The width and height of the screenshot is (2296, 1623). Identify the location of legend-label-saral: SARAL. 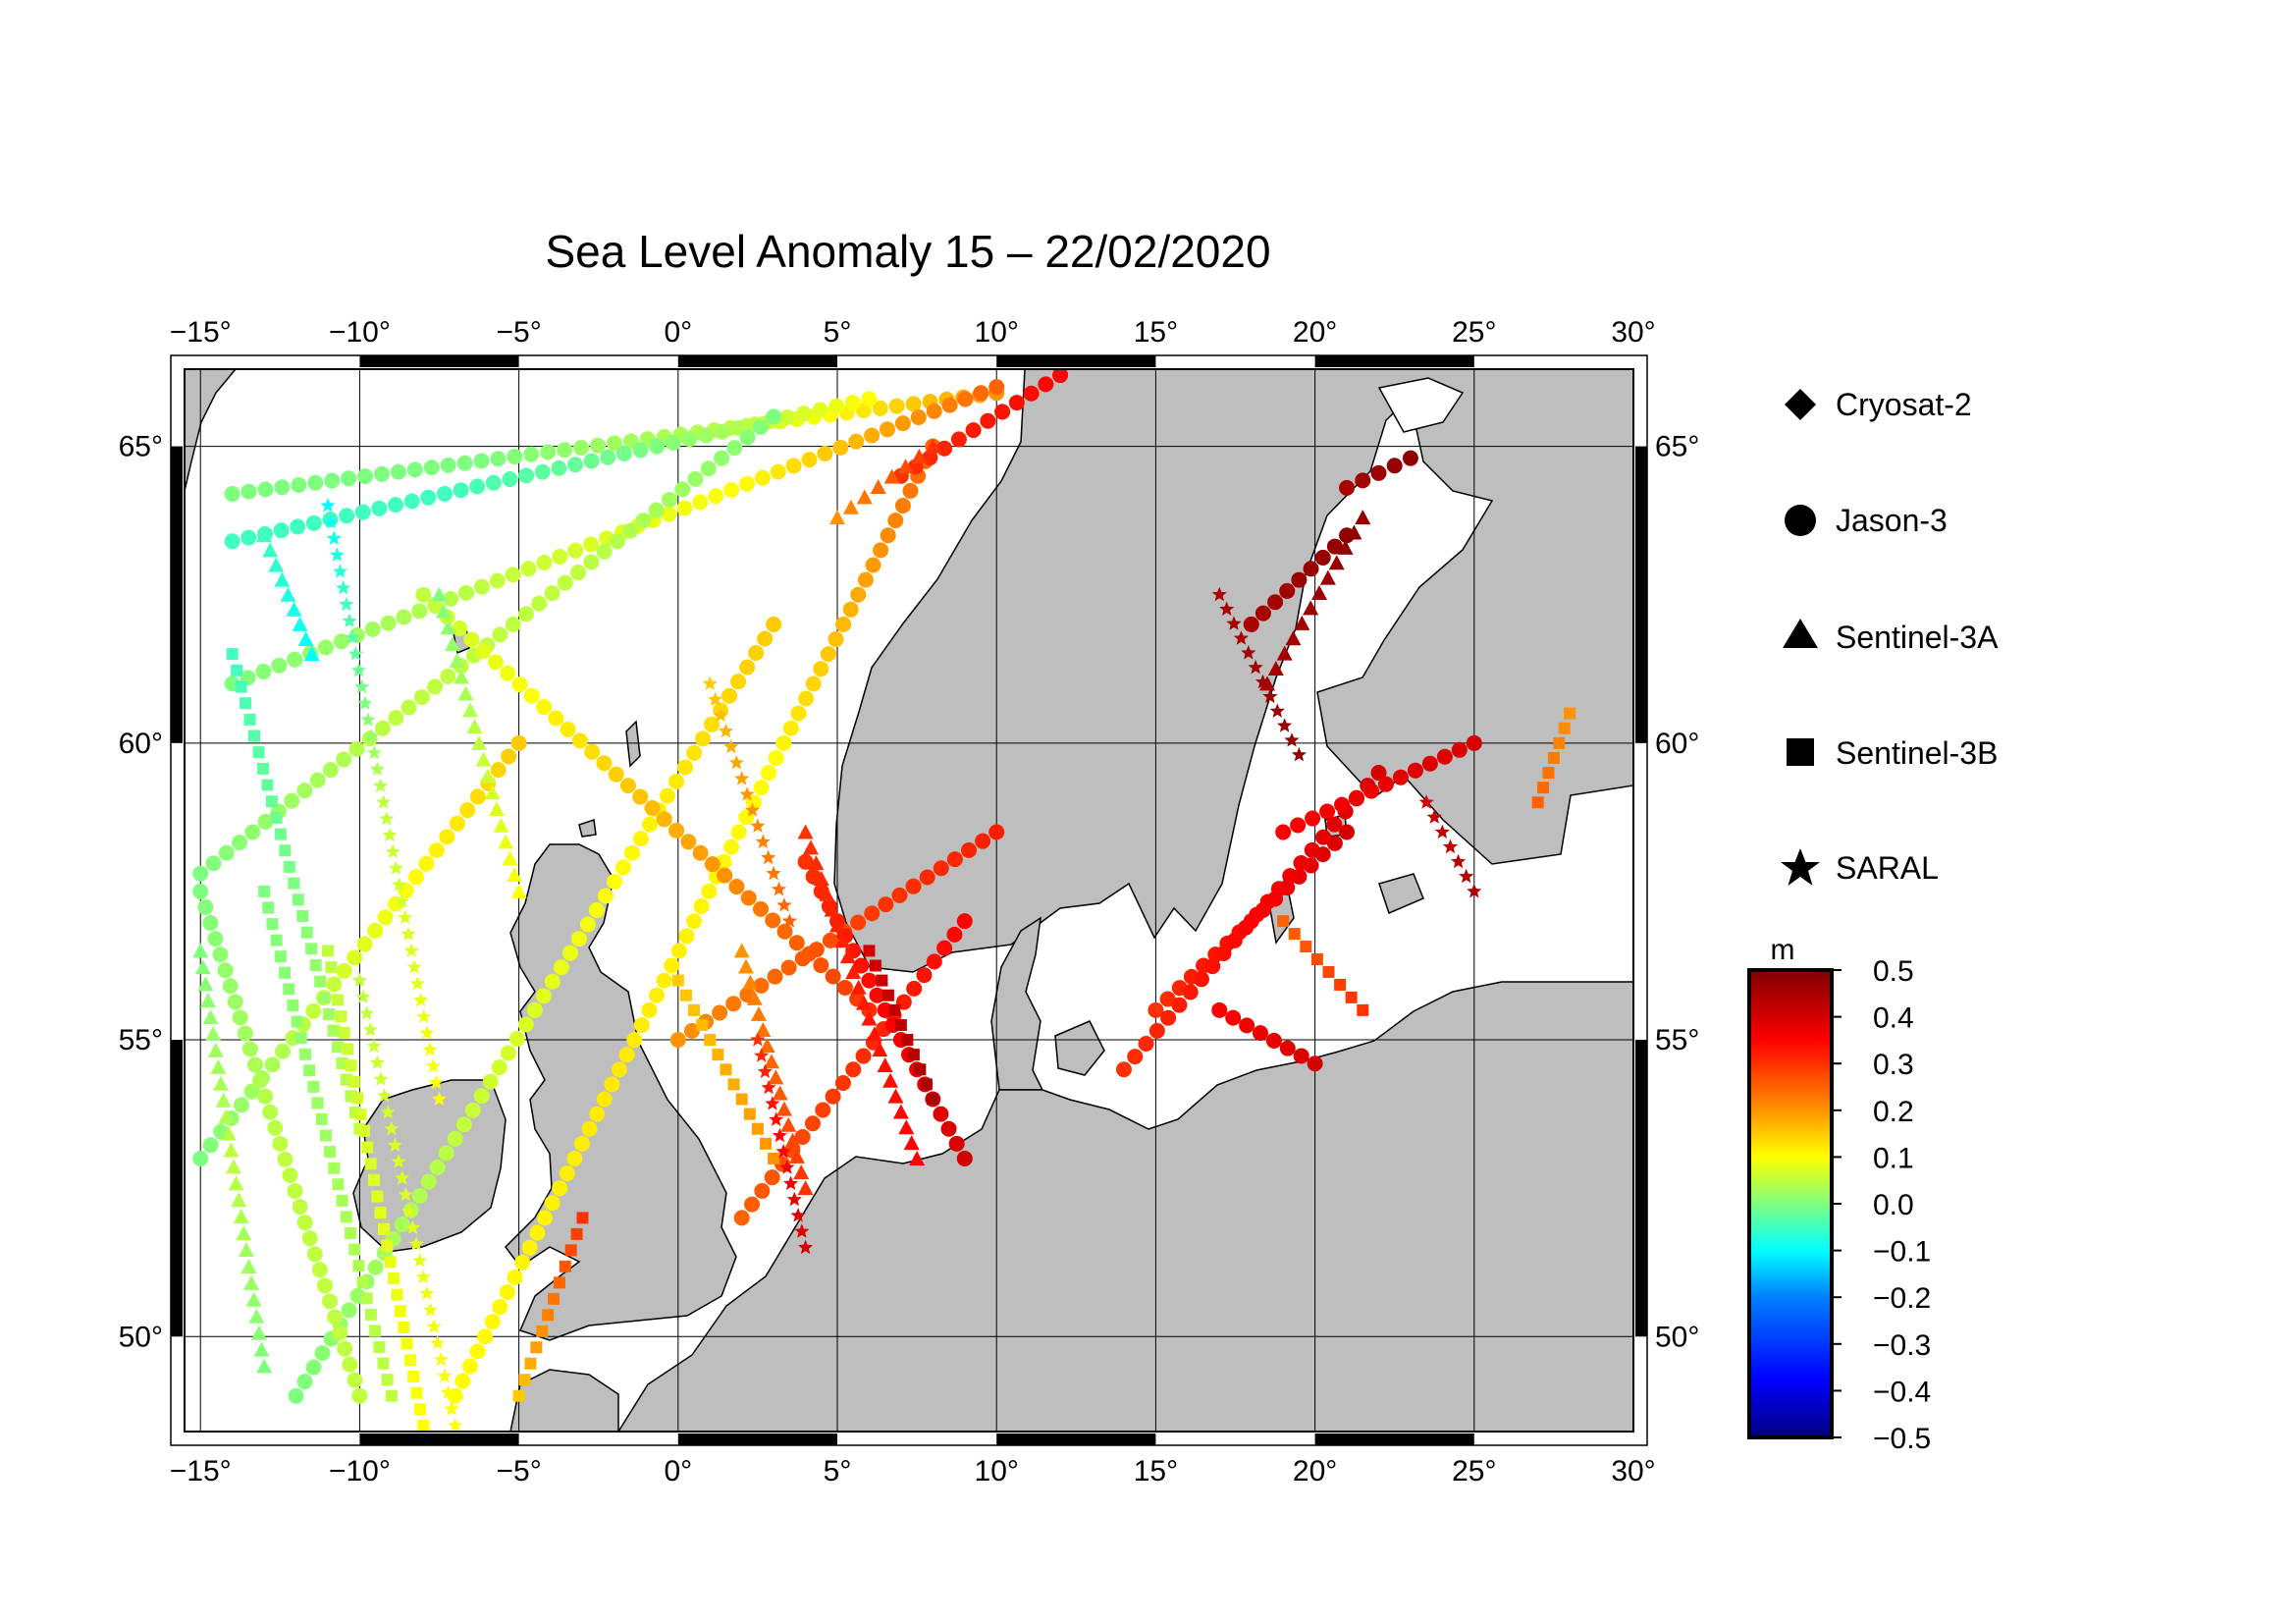
(1887, 868).